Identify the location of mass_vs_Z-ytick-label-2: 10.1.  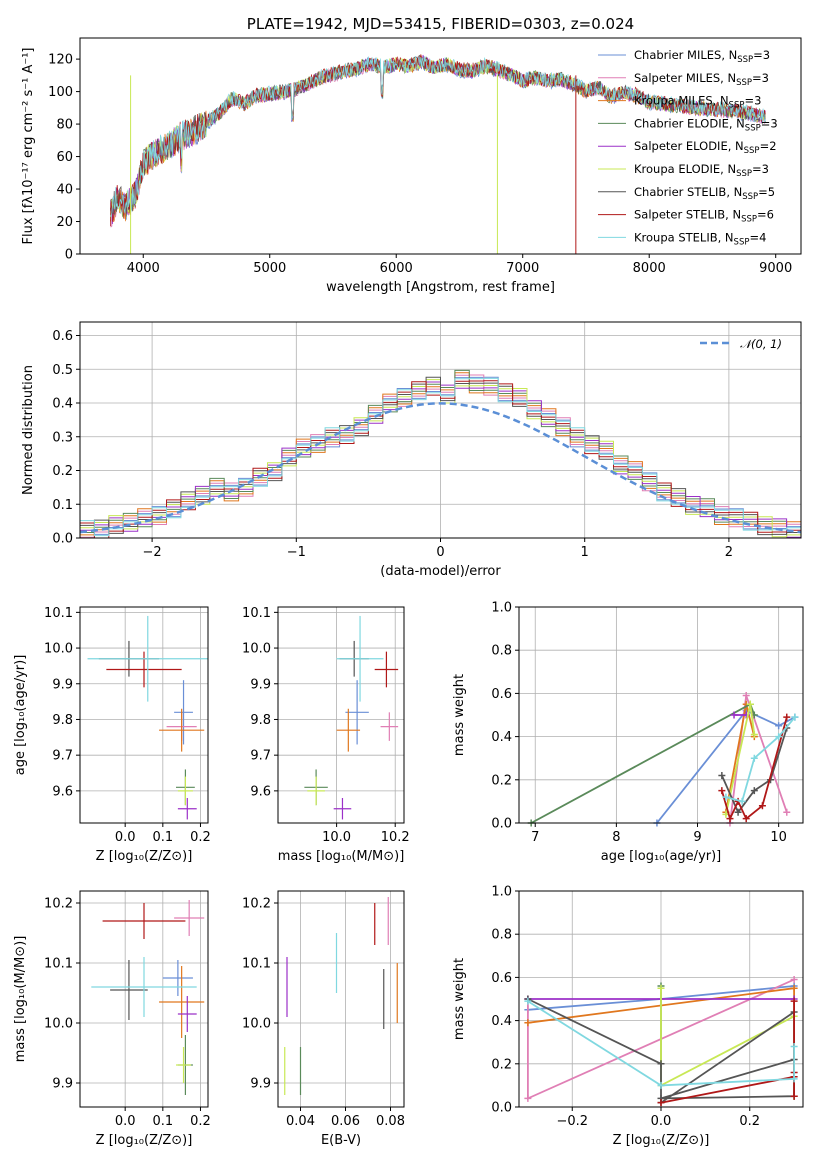
(58, 964).